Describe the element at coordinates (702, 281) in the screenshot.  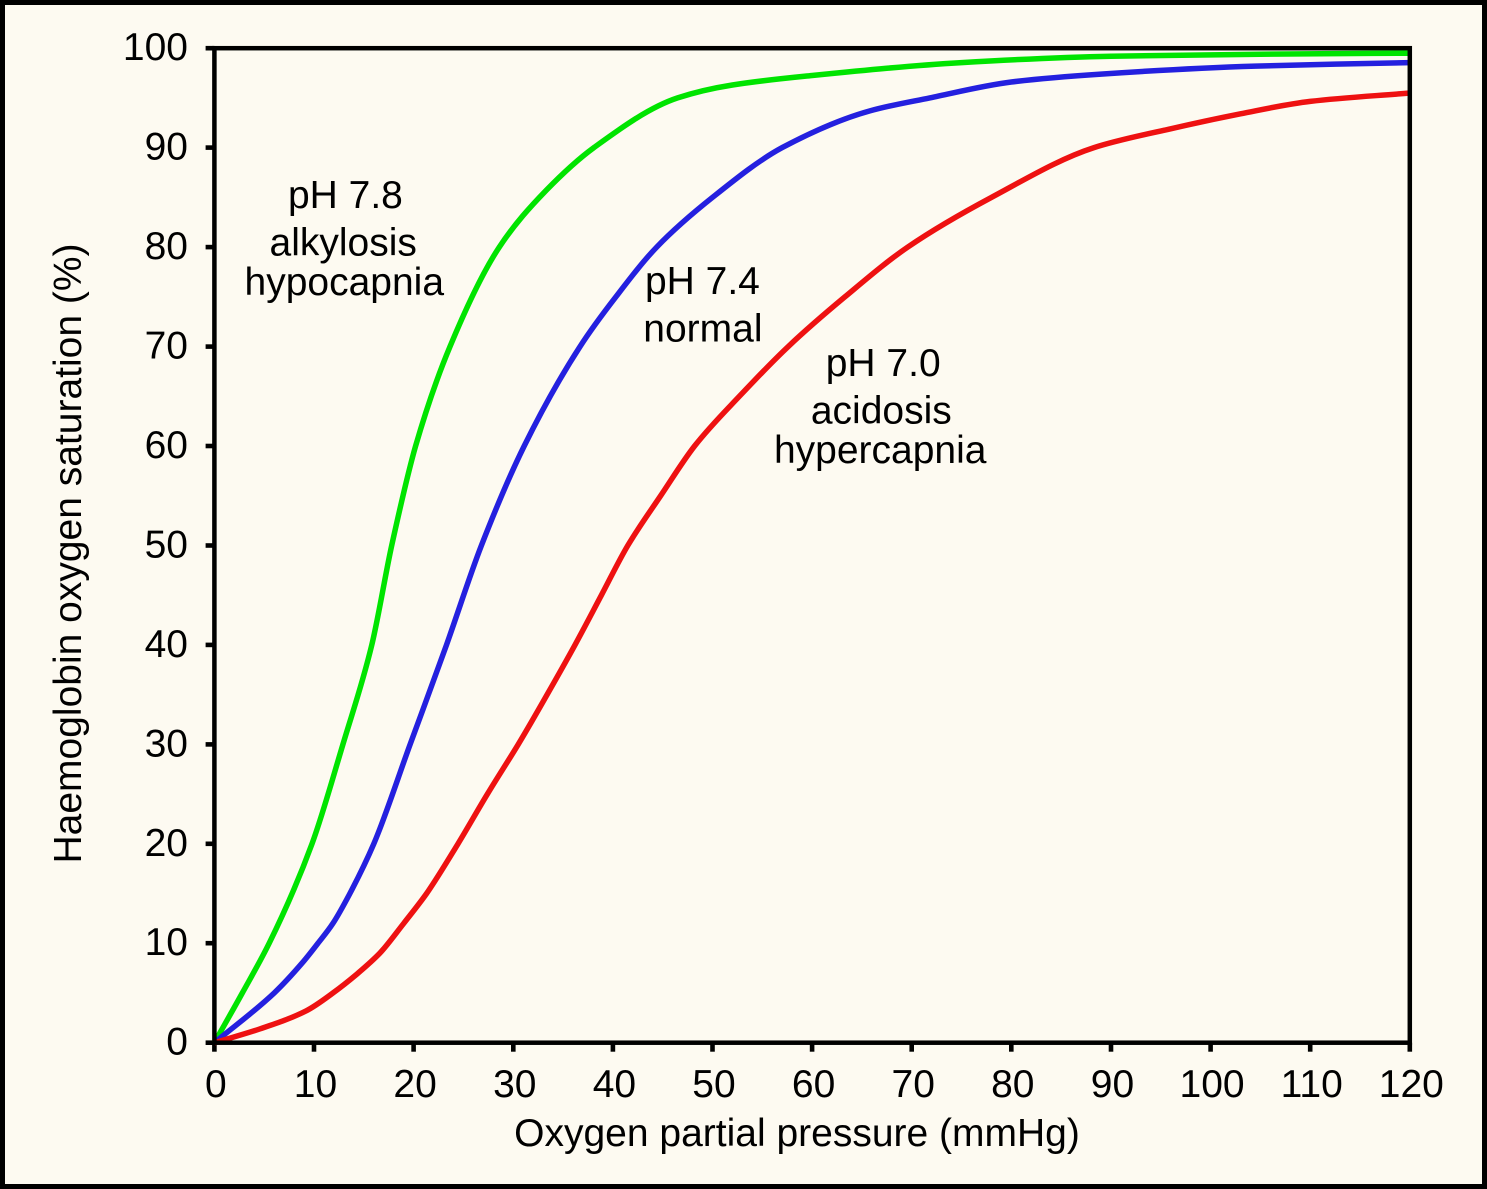
I see `svg-text: pH 7.4` at that location.